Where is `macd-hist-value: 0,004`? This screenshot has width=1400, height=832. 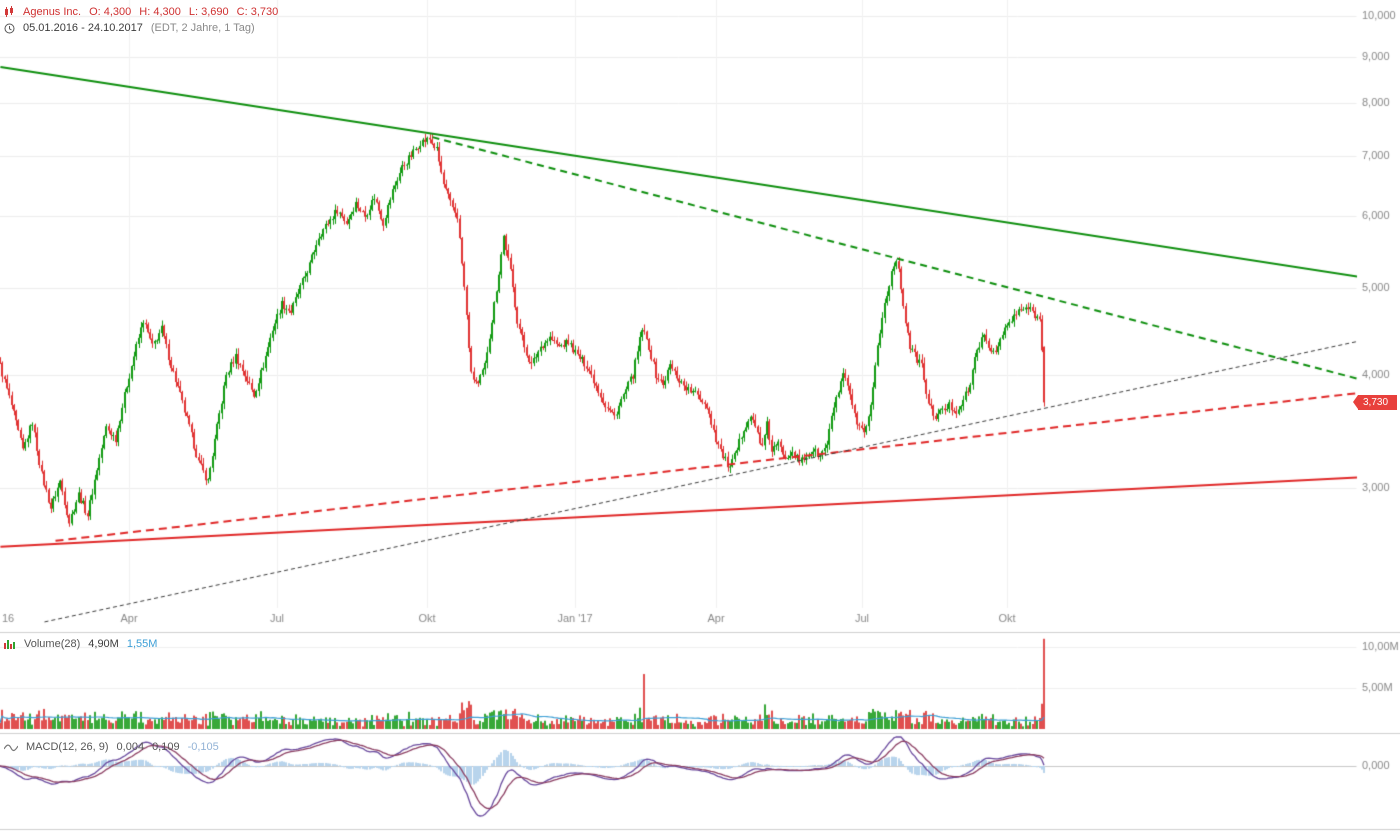
macd-hist-value: 0,004 is located at coordinates (130, 747).